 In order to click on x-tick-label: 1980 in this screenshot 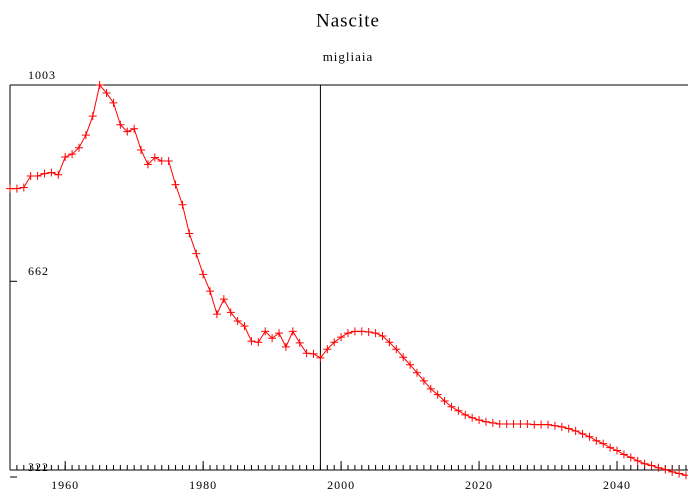, I will do `click(203, 485)`.